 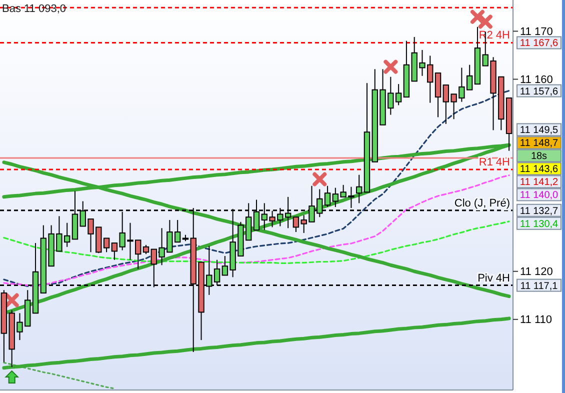 What do you see at coordinates (494, 162) in the screenshot?
I see `ref-line-label: R1 4H` at bounding box center [494, 162].